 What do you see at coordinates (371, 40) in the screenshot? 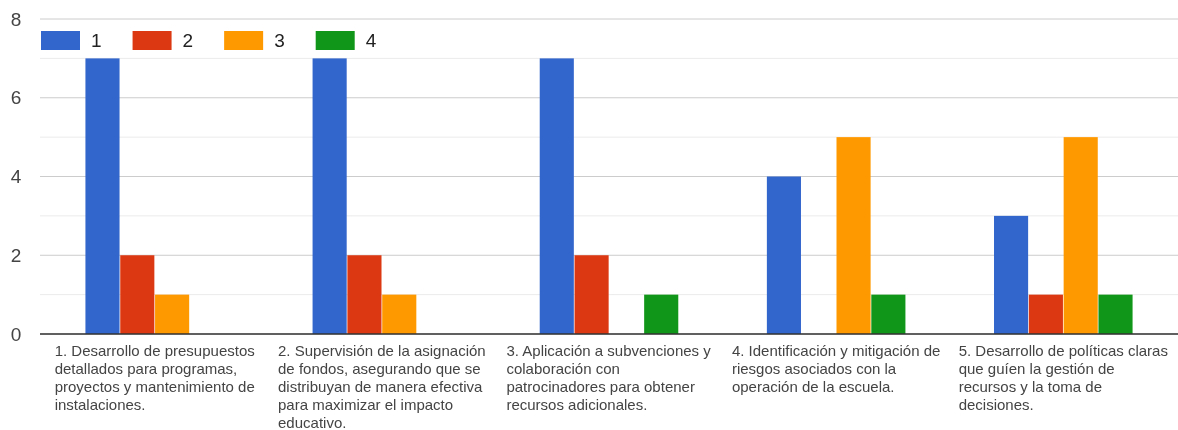
I see `legend-label: 4` at bounding box center [371, 40].